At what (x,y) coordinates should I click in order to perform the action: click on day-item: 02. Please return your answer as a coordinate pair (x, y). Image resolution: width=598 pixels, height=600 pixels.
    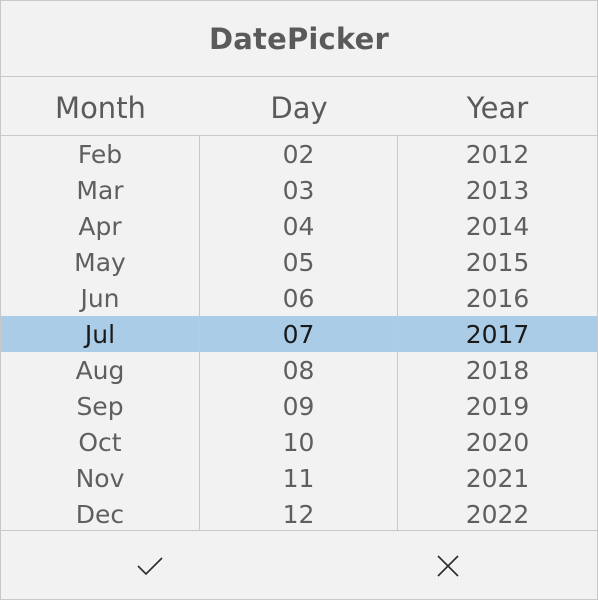
    Looking at the image, I should click on (298, 154).